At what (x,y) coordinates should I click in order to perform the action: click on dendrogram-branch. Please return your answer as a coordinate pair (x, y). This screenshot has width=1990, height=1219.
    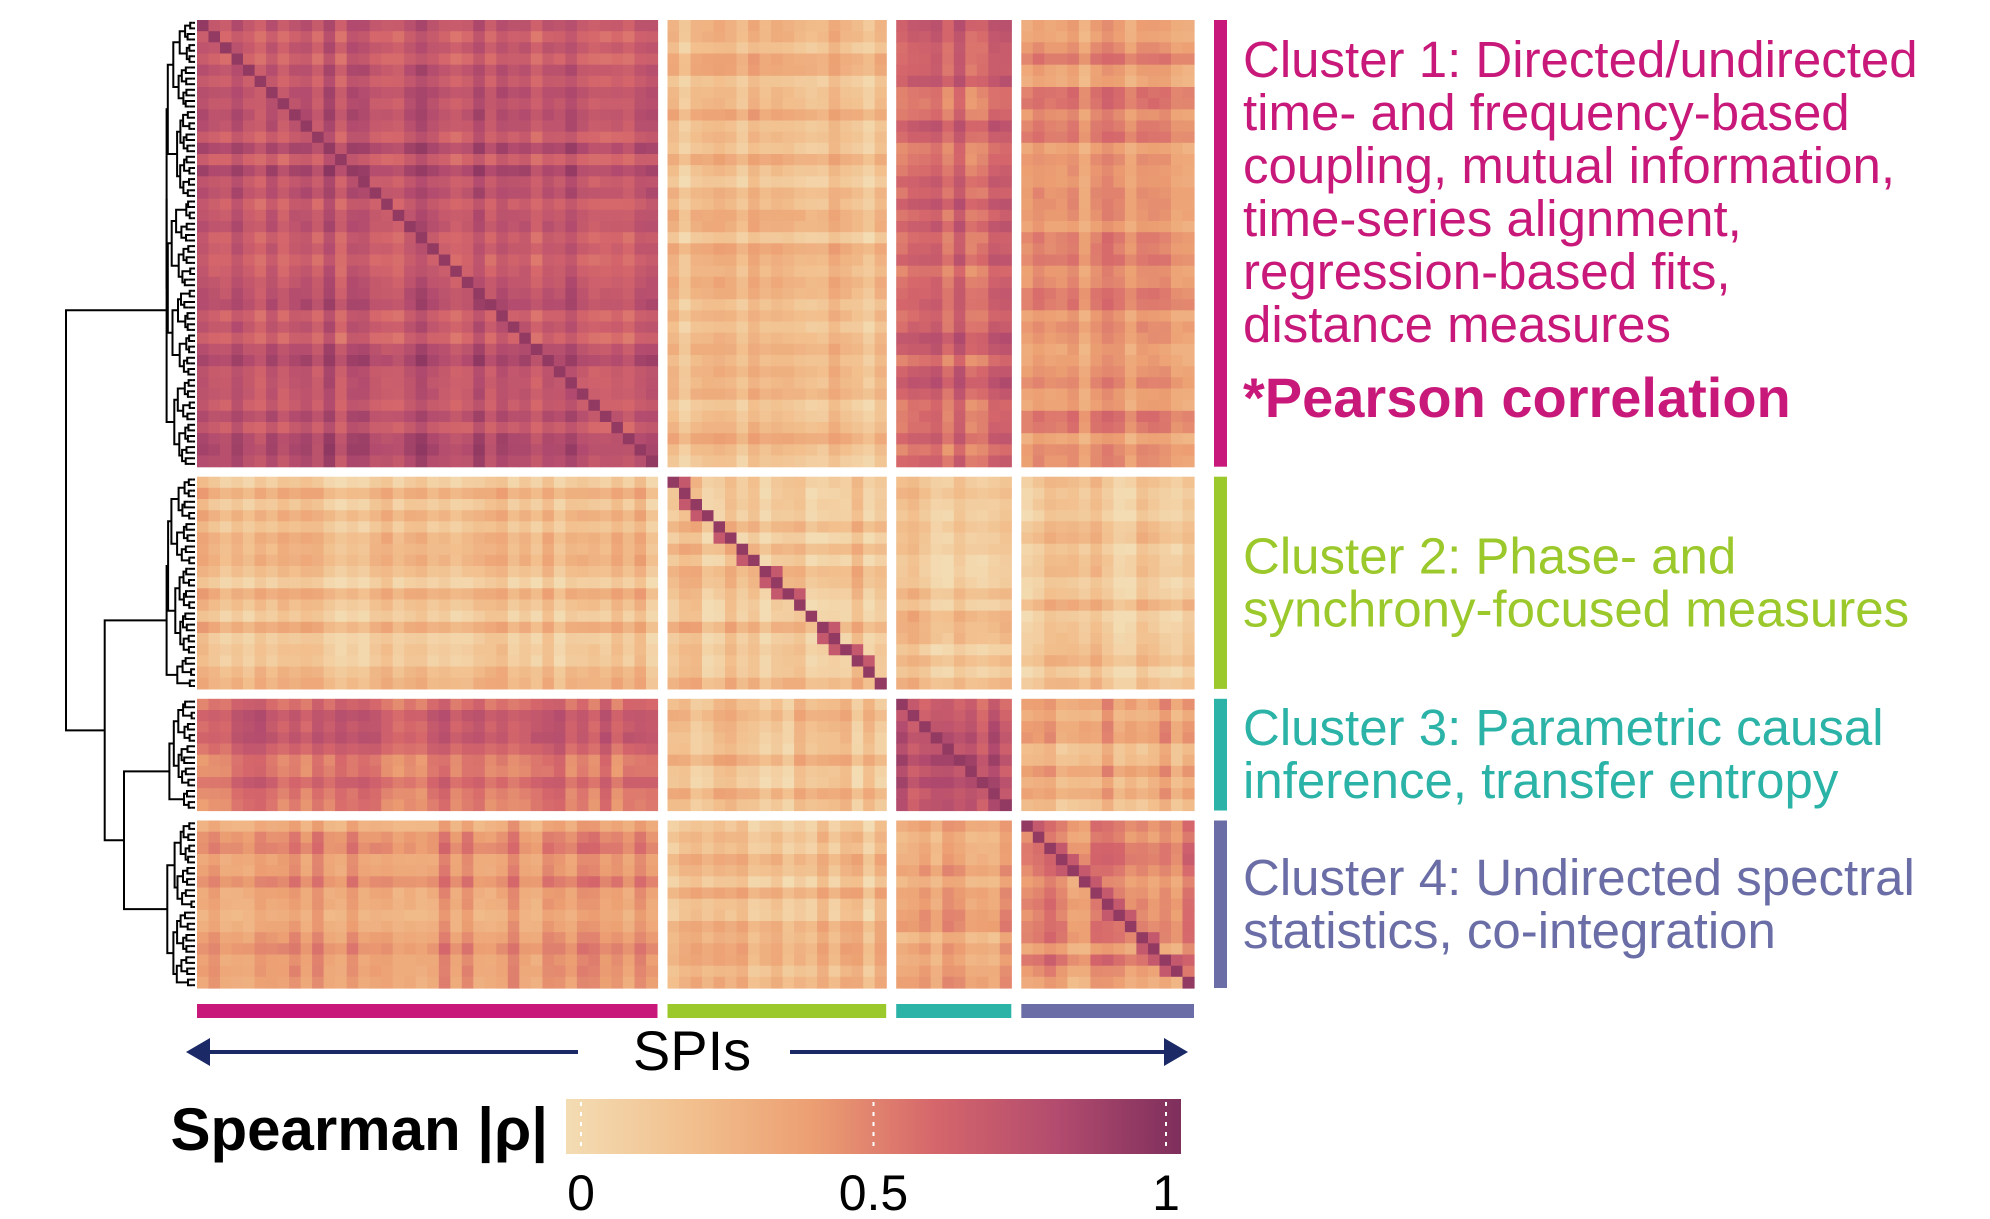
    Looking at the image, I should click on (186, 305).